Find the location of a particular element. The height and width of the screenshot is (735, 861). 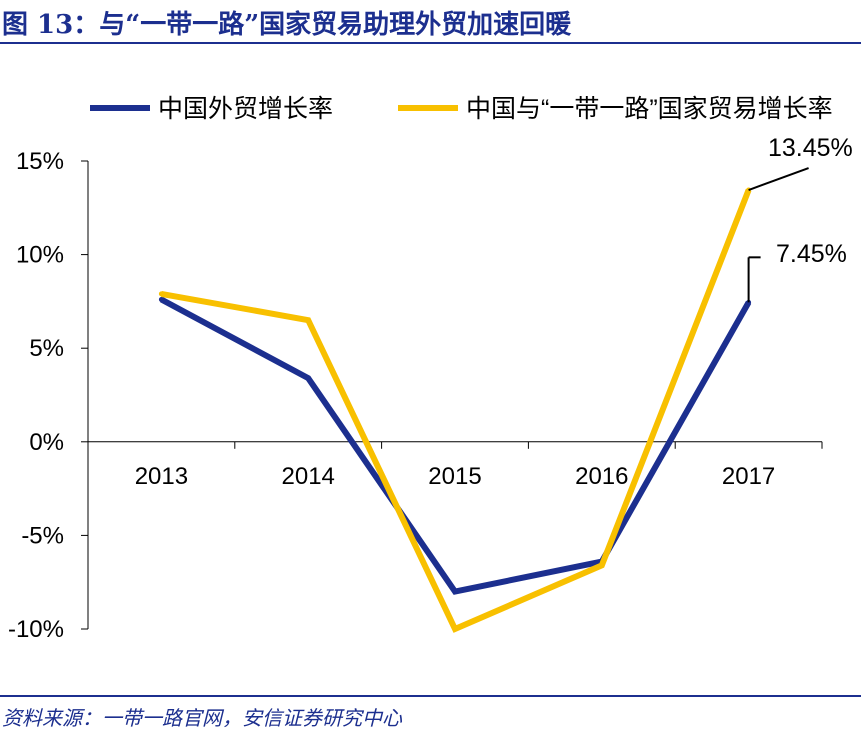

x-tick-label: 2016 is located at coordinates (601, 476).